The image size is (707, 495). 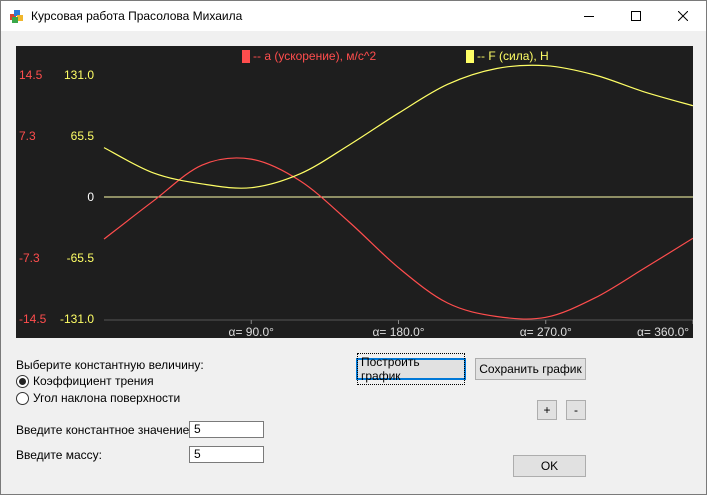 What do you see at coordinates (83, 136) in the screenshot?
I see `force-tick-label: 65.5` at bounding box center [83, 136].